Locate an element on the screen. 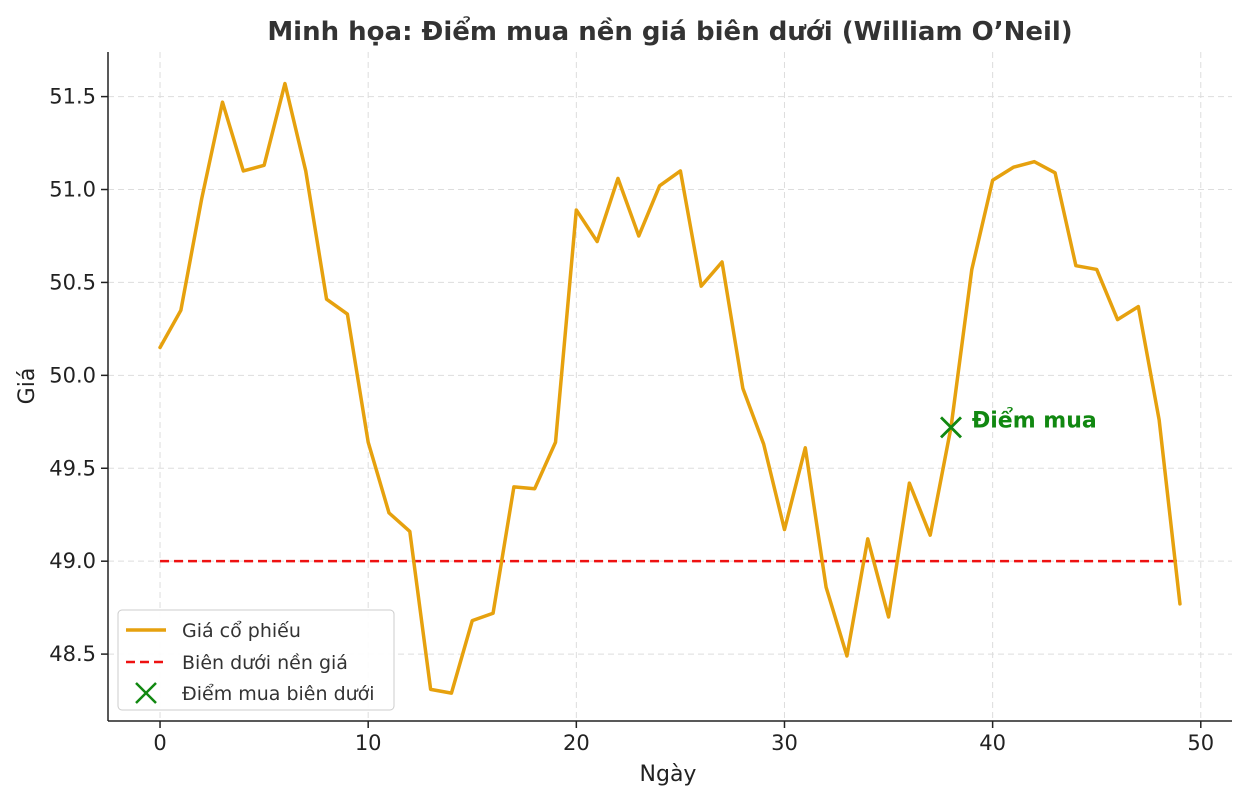 This screenshot has width=1245, height=800. x-axis-label: Ngày is located at coordinates (668, 774).